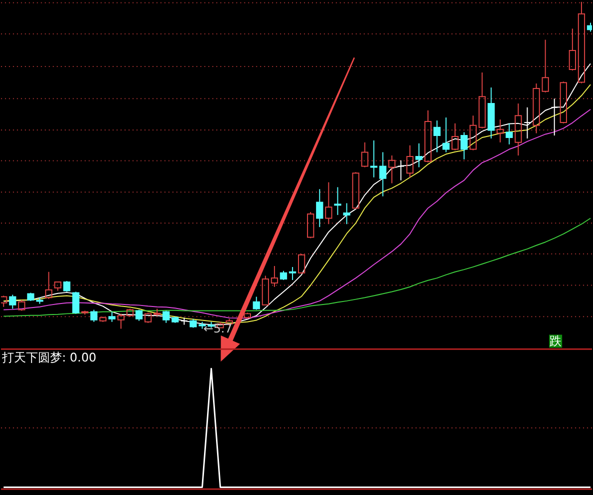 This screenshot has width=593, height=495. Describe the element at coordinates (48, 357) in the screenshot. I see `chart-title: 打天下圆梦: 0.00` at that location.